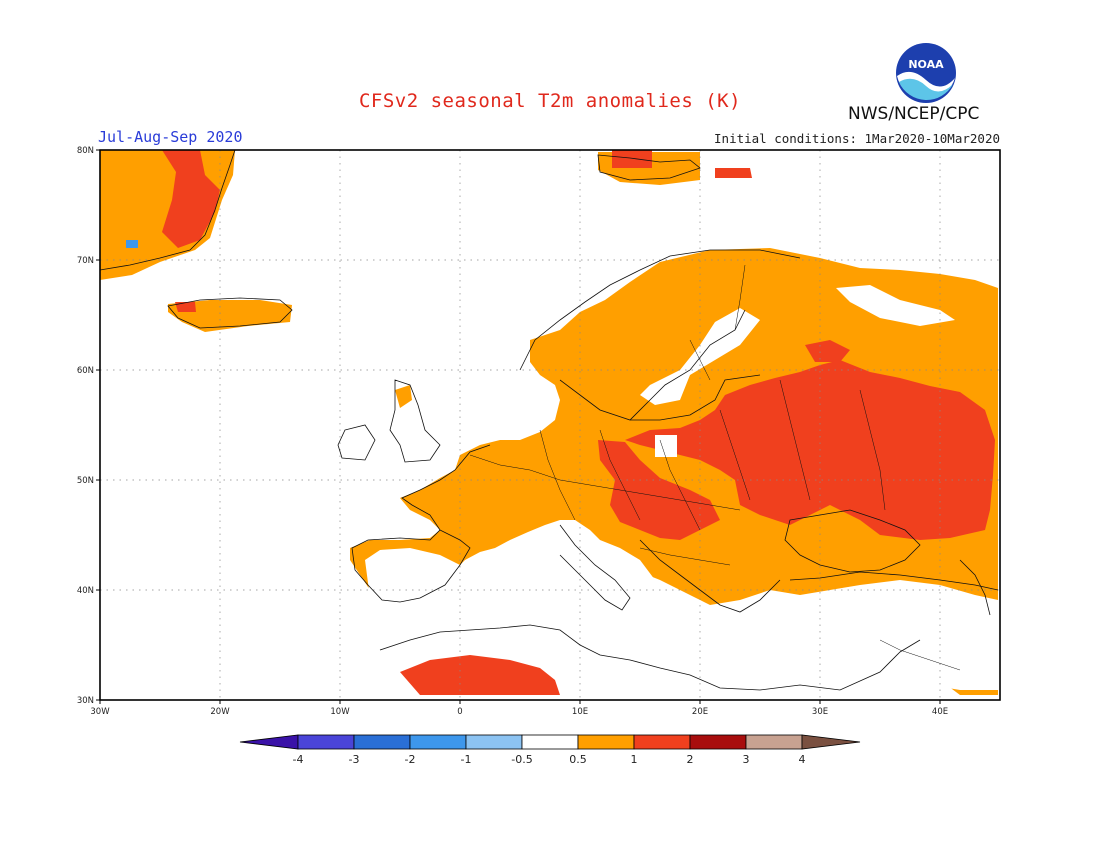 Image resolution: width=1100 pixels, height=850 pixels. What do you see at coordinates (403, 396) in the screenshot?
I see `uk-orange` at bounding box center [403, 396].